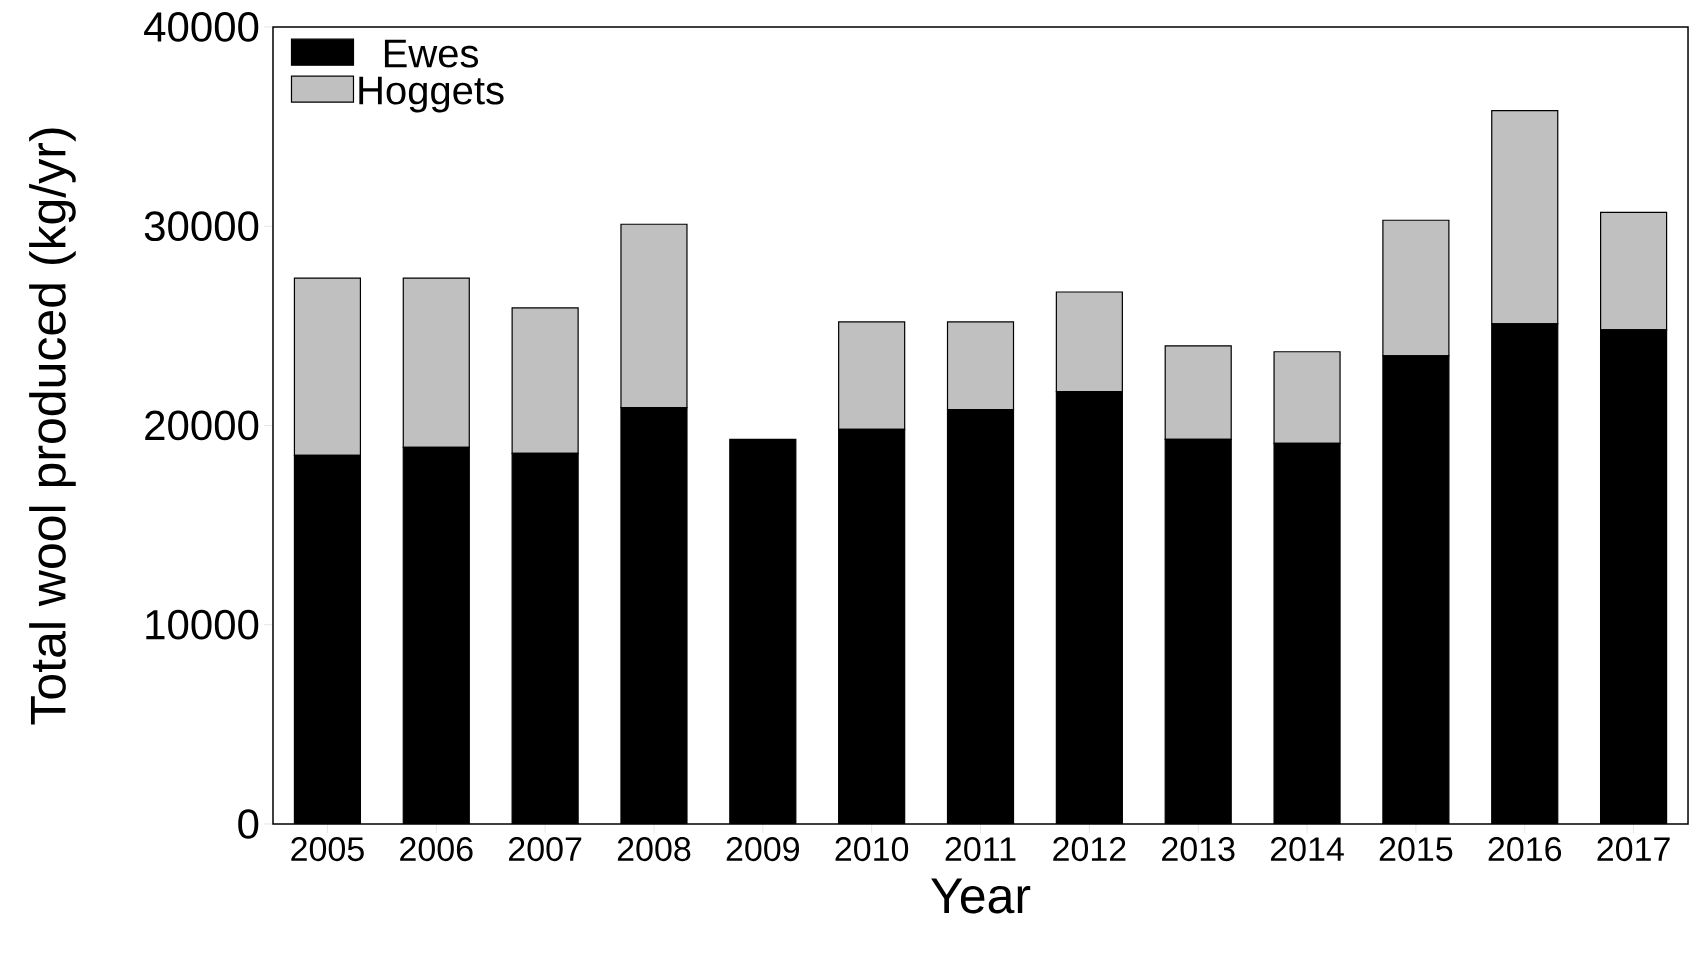 The height and width of the screenshot is (955, 1693). I want to click on x-tick-label: 2011, so click(980, 849).